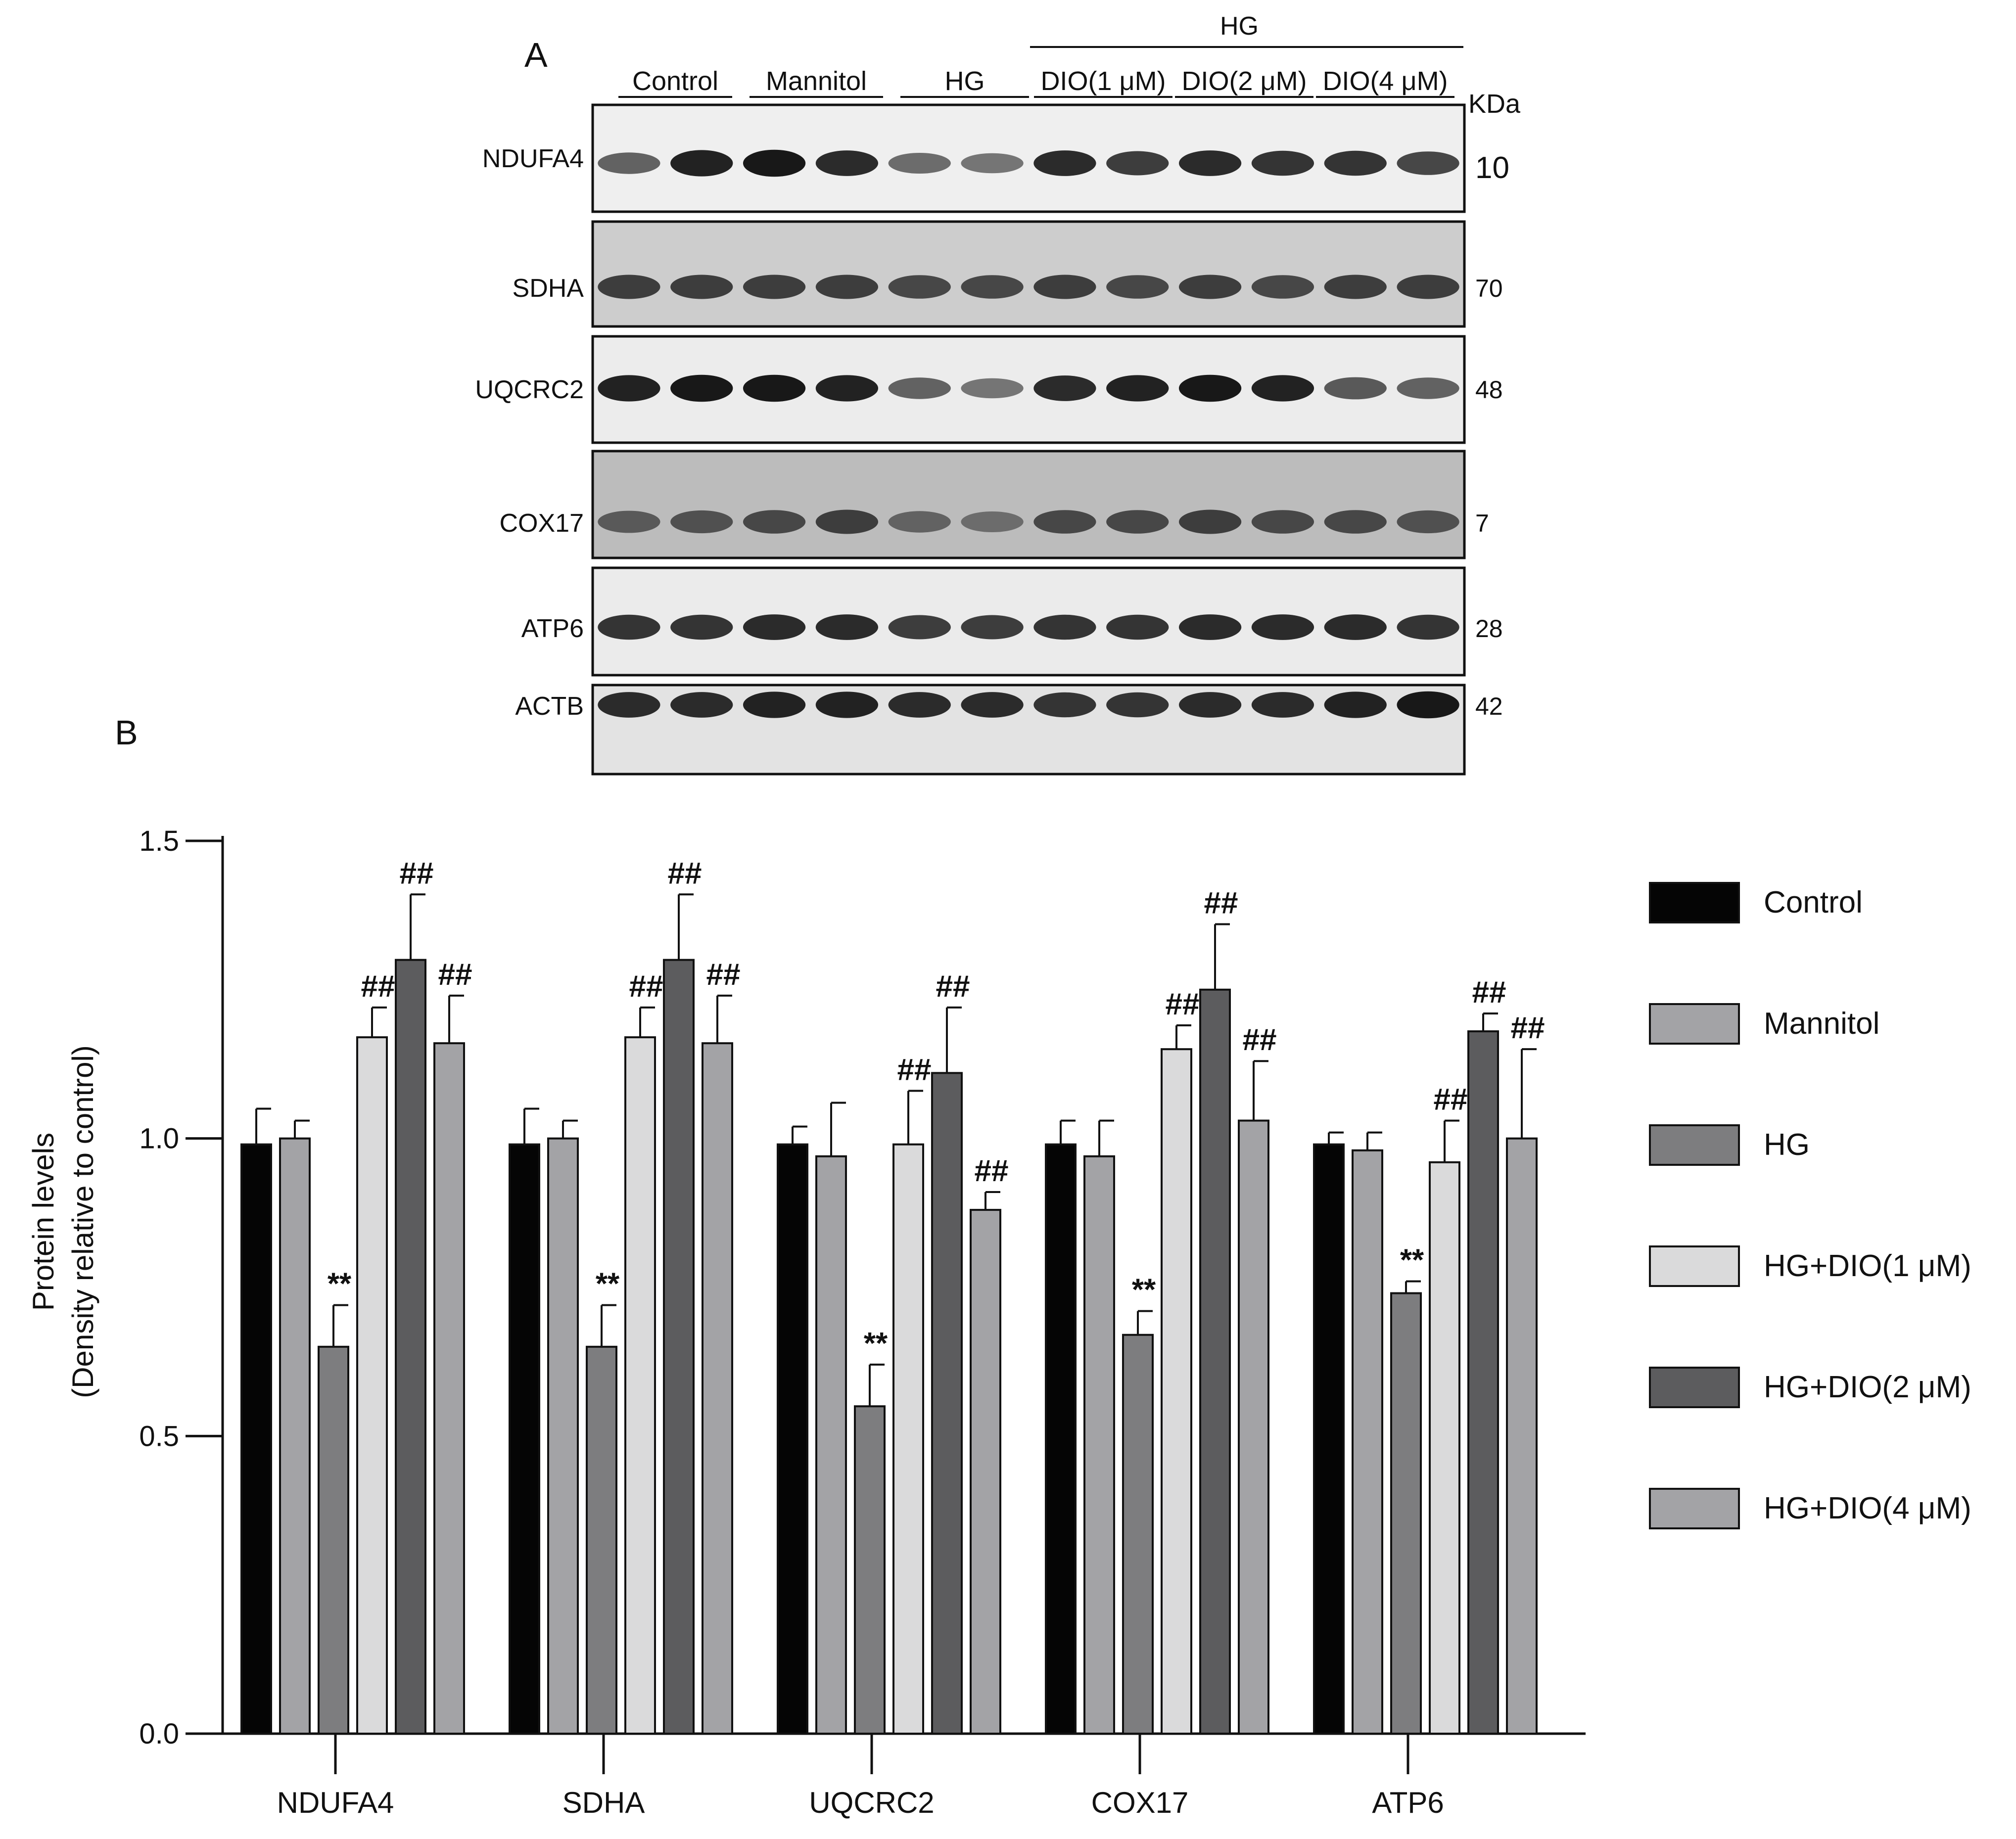  What do you see at coordinates (1764, 1024) in the screenshot?
I see `legend-item: Mannitol` at bounding box center [1764, 1024].